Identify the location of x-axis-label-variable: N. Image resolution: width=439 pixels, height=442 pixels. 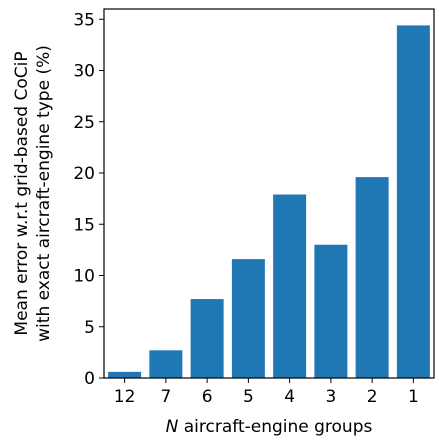
(172, 427).